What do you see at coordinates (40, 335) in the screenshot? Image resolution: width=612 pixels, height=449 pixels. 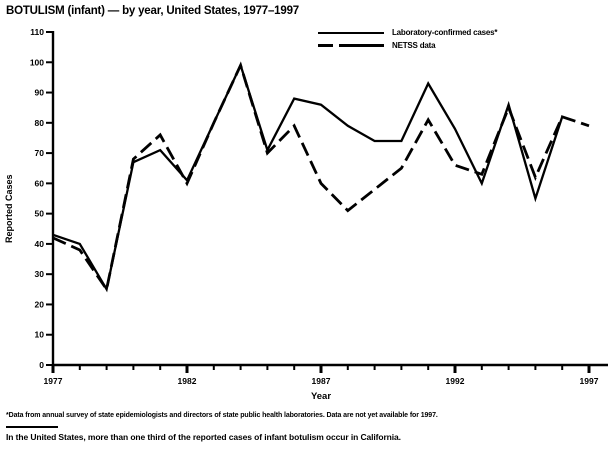 I see `y-tick-label: 10` at bounding box center [40, 335].